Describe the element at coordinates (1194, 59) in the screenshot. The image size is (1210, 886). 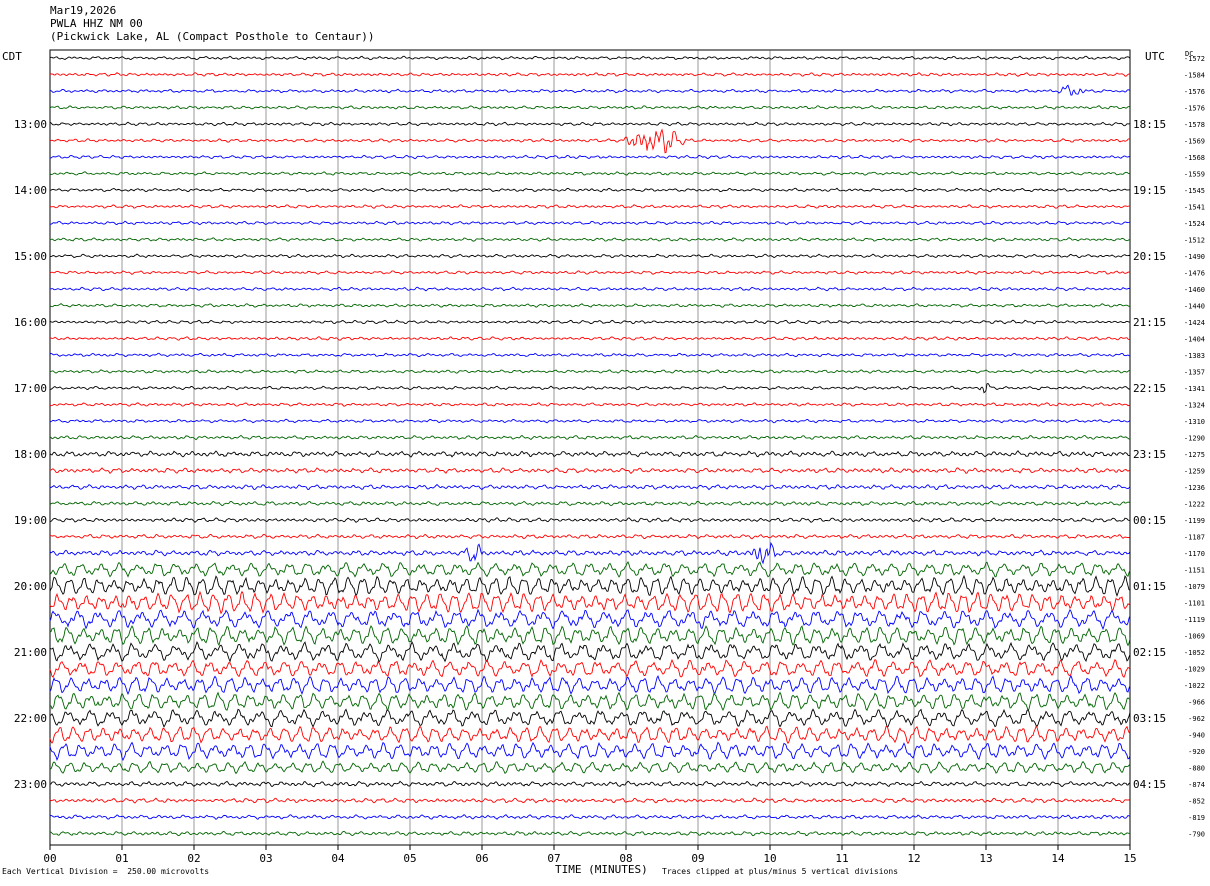
I see `dc-offset-label: -1572` at that location.